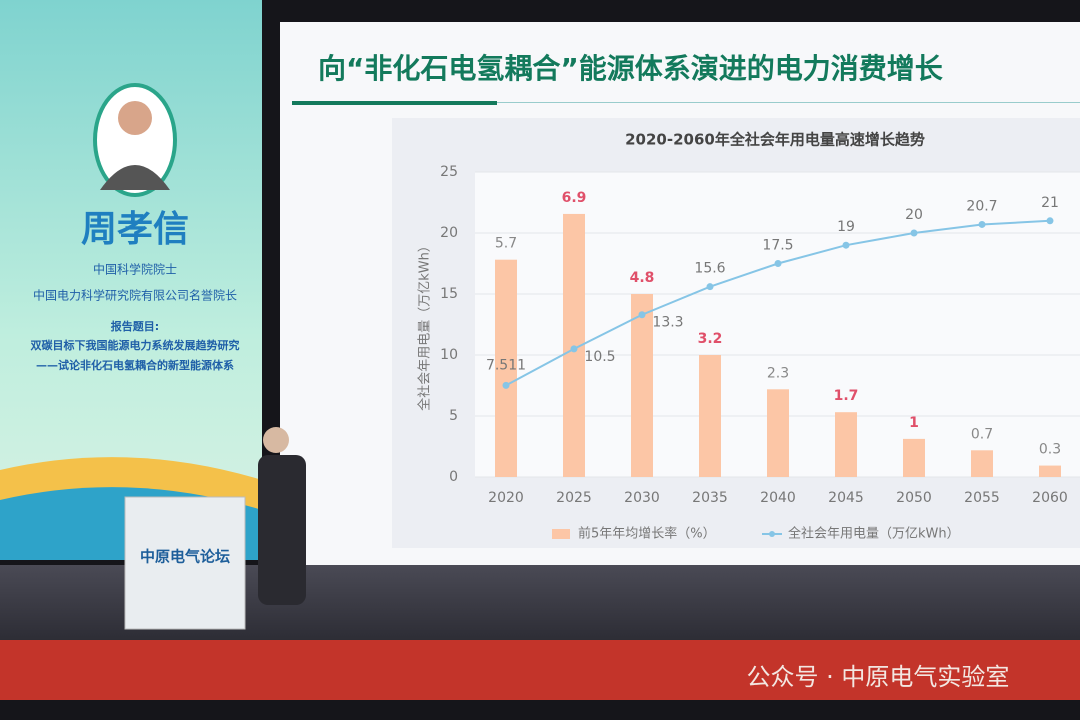 This screenshot has height=720, width=1080. Describe the element at coordinates (667, 323) in the screenshot. I see `data-label: 13.3` at that location.